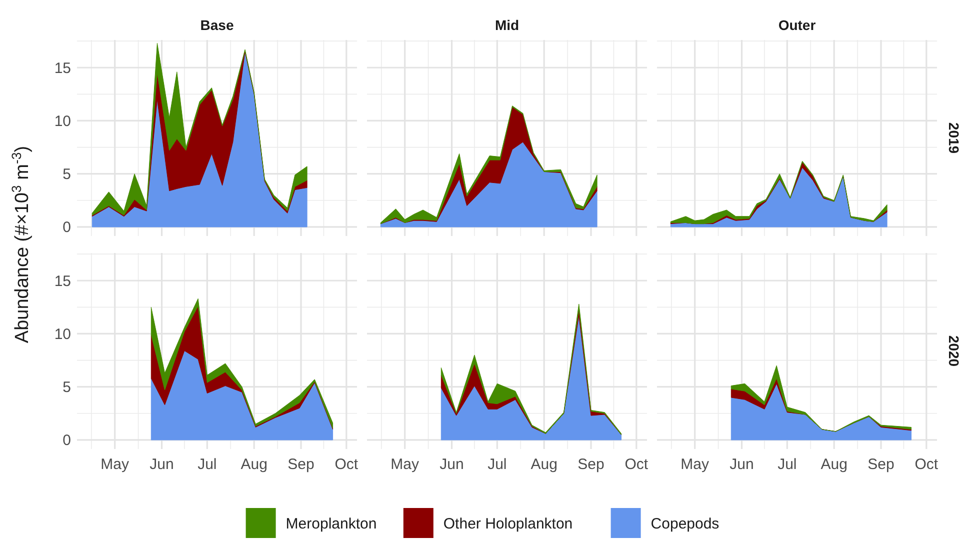 This screenshot has height=544, width=965. I want to click on chart-title: Outer, so click(797, 25).